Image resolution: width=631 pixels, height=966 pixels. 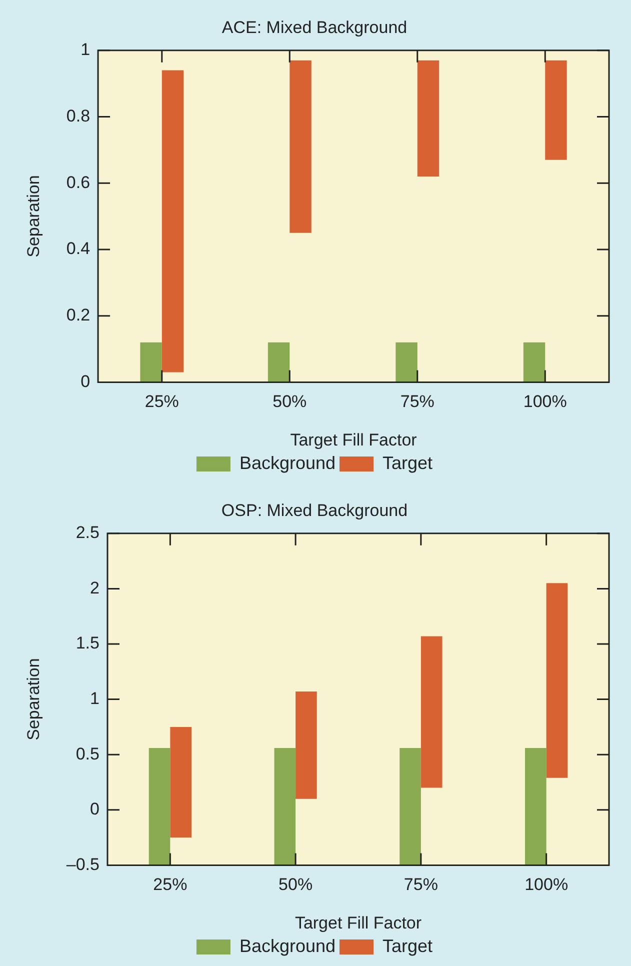 What do you see at coordinates (314, 510) in the screenshot?
I see `chart-title: OSP: Mixed Background` at bounding box center [314, 510].